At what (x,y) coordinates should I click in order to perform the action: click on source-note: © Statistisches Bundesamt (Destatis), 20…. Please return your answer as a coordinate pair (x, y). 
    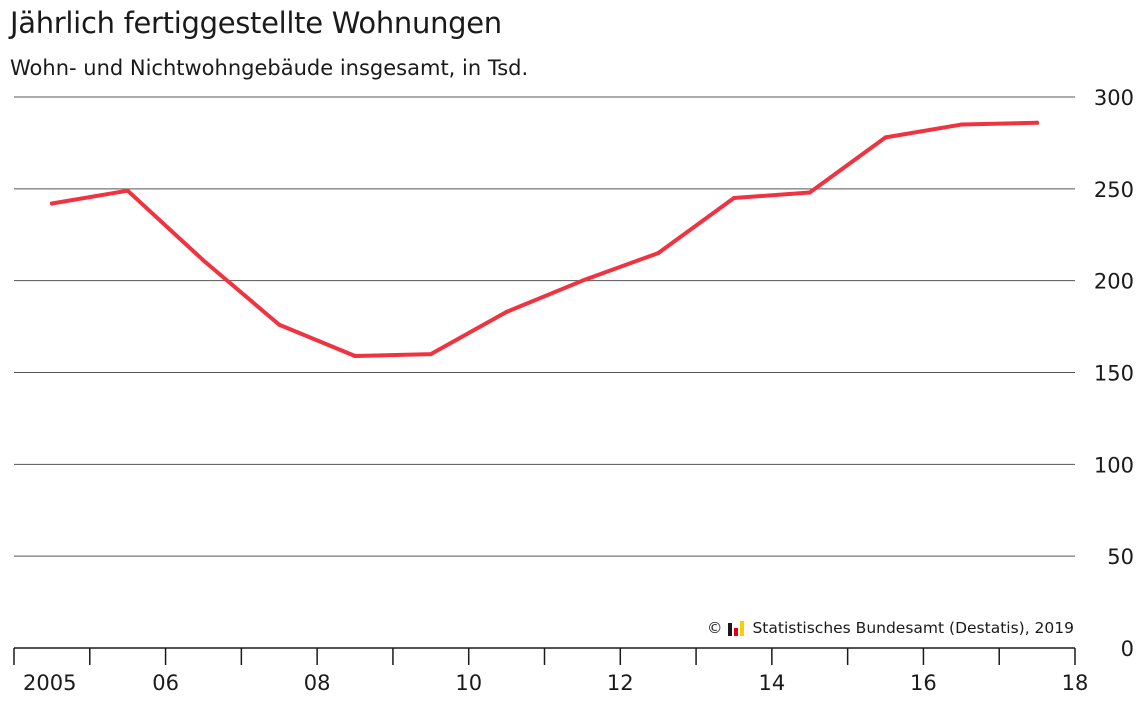
    Looking at the image, I should click on (890, 628).